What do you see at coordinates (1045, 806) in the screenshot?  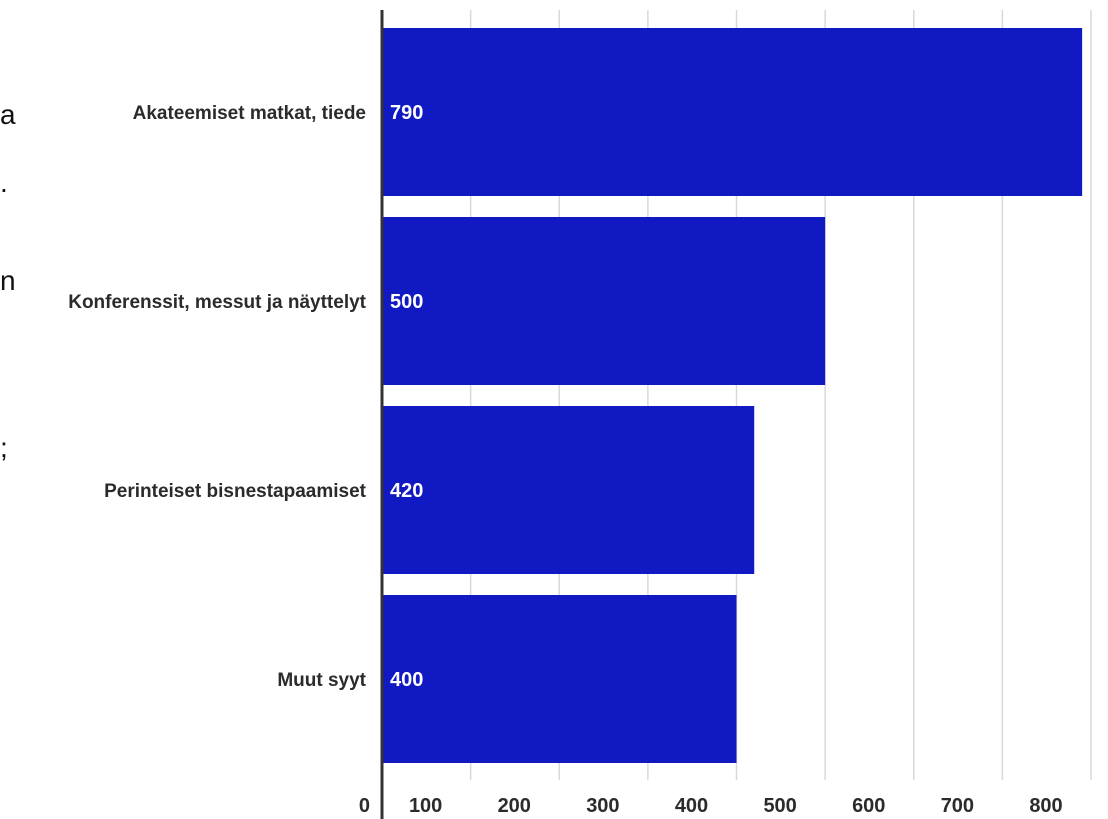 I see `x-tick-label: 800` at bounding box center [1045, 806].